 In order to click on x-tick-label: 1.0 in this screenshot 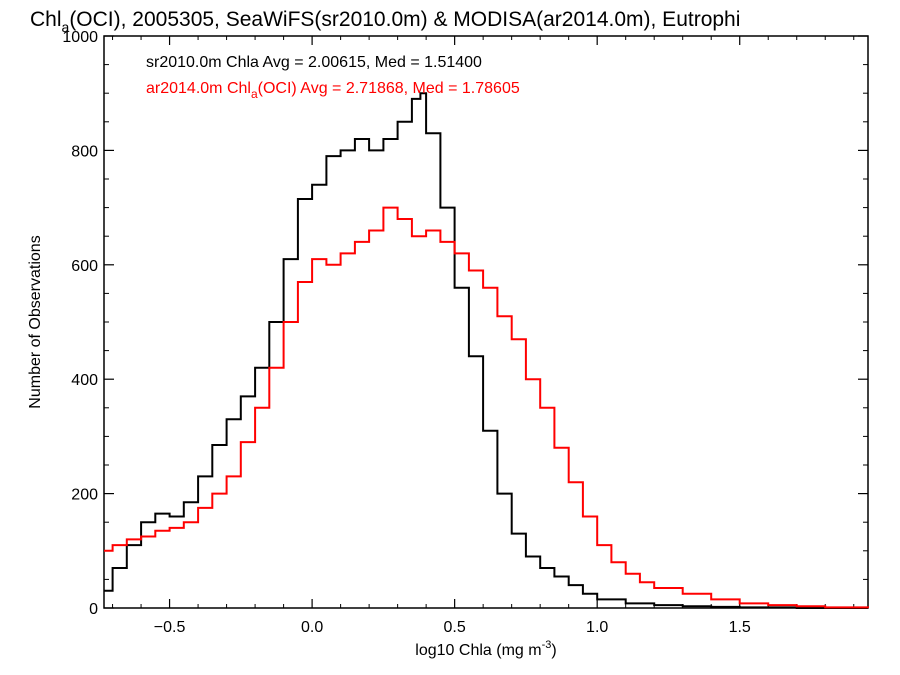, I will do `click(597, 627)`.